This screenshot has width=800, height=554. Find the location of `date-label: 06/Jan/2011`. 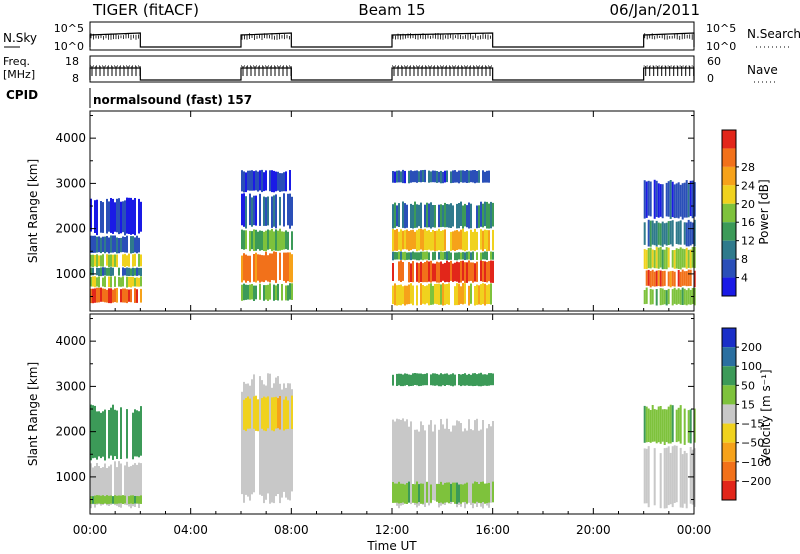

date-label: 06/Jan/2011 is located at coordinates (655, 10).